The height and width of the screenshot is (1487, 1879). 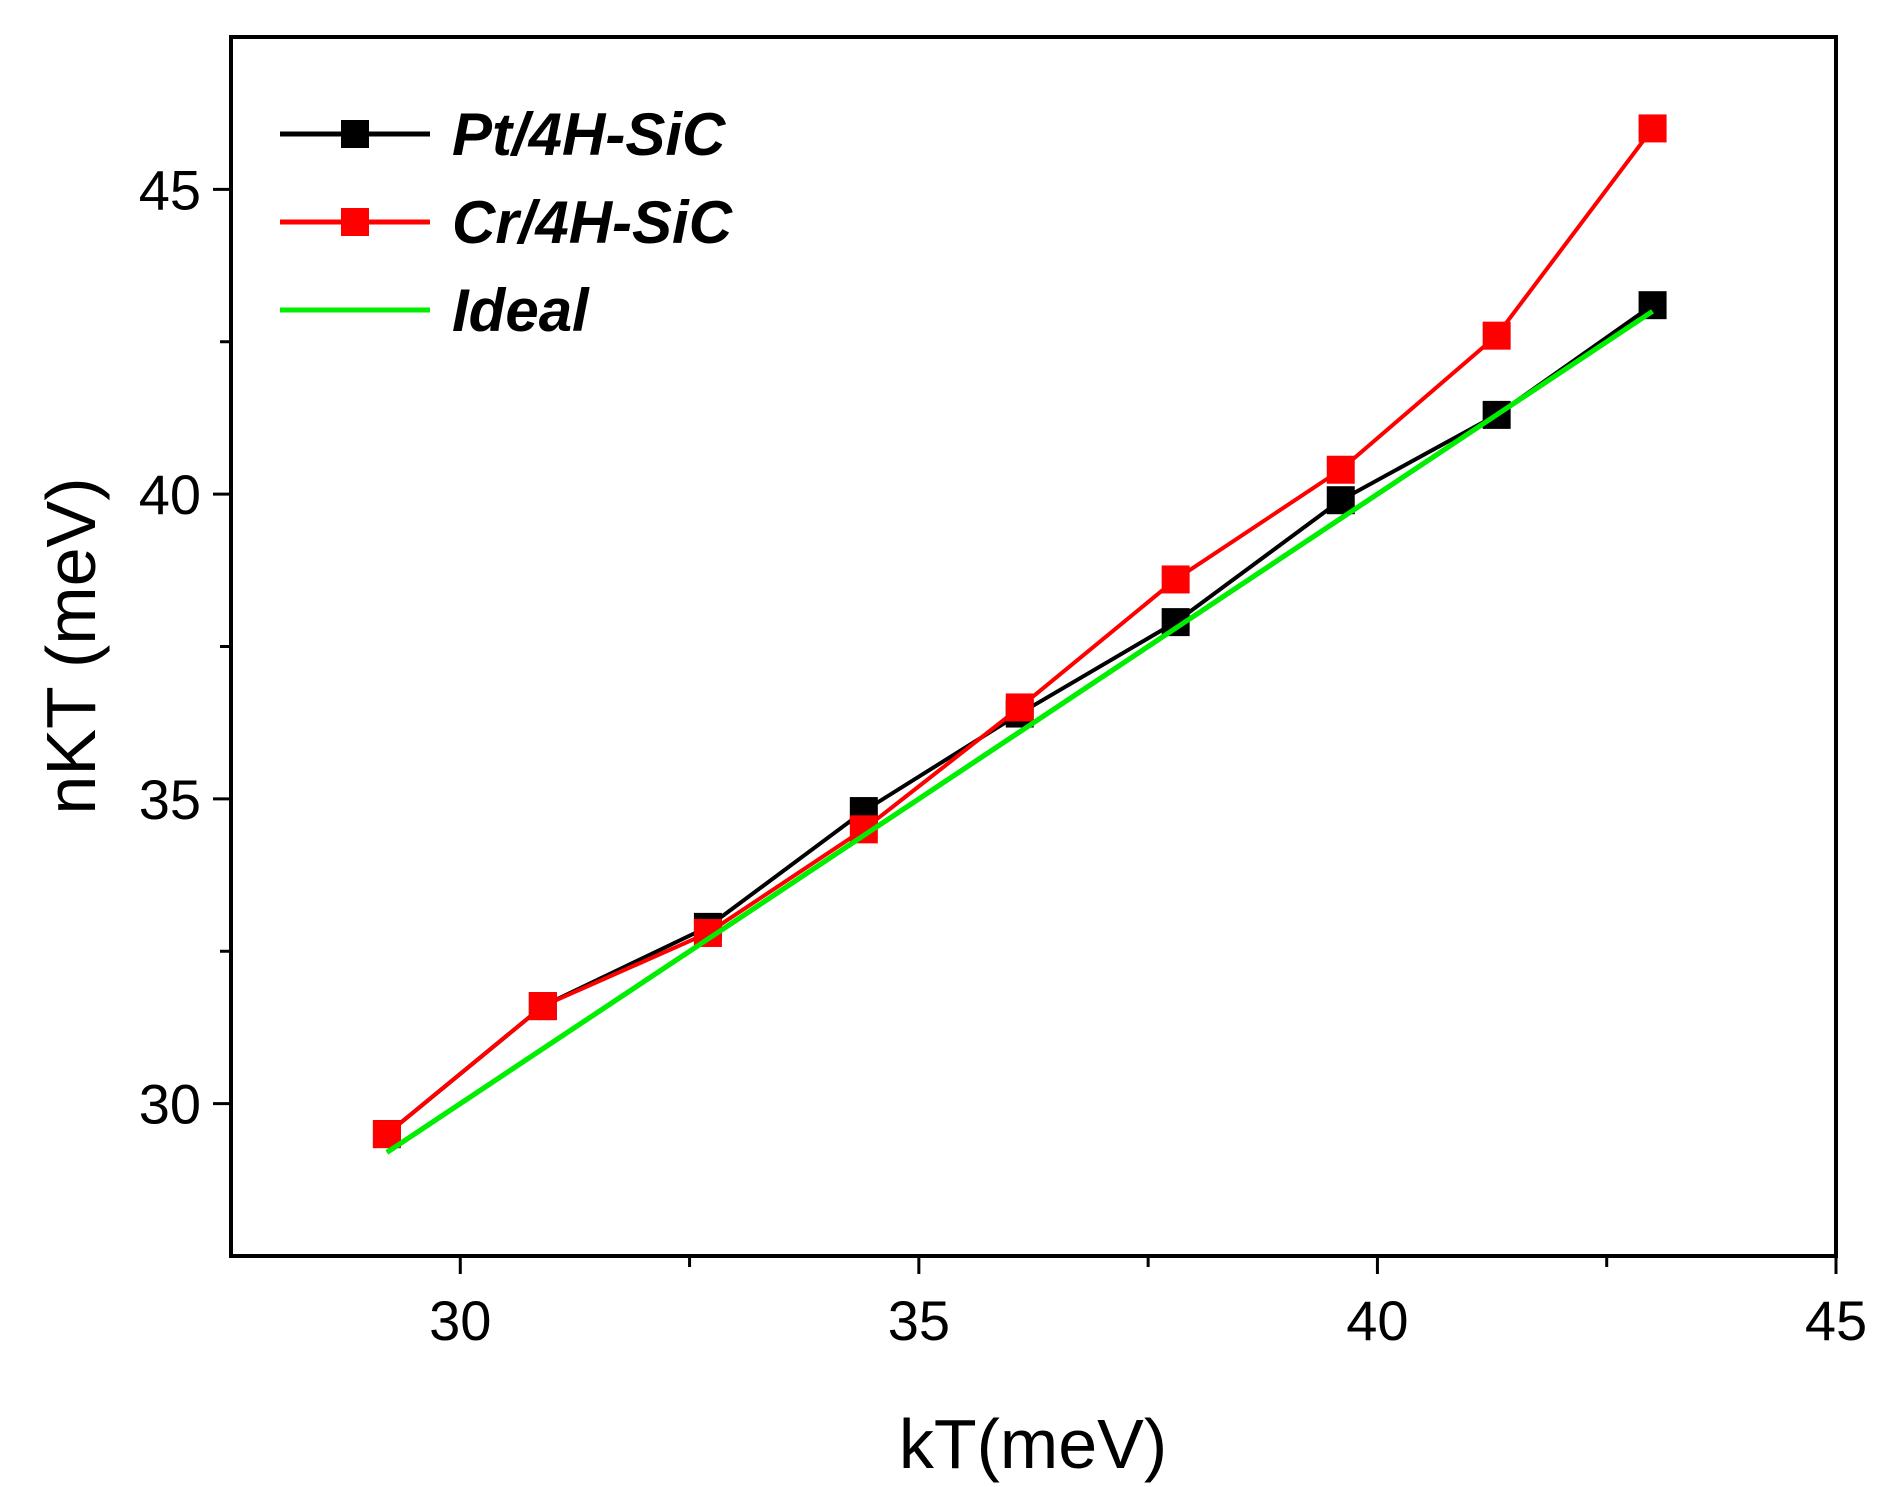 I want to click on y-tick-label: 35, so click(x=170, y=799).